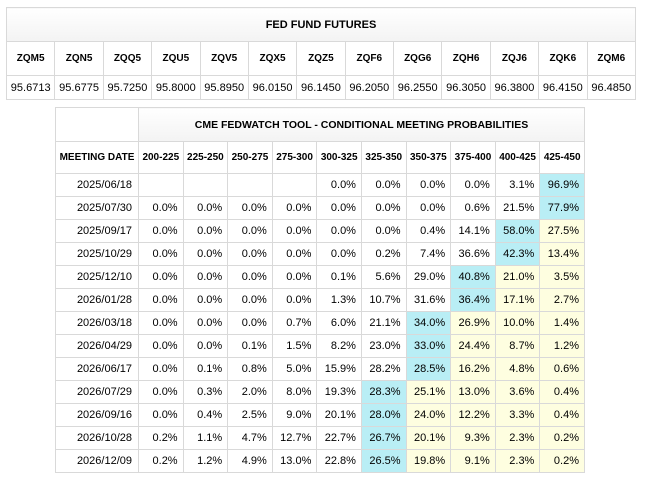 This screenshot has height=481, width=650. I want to click on futures-contract-code: ZQM5, so click(30, 58).